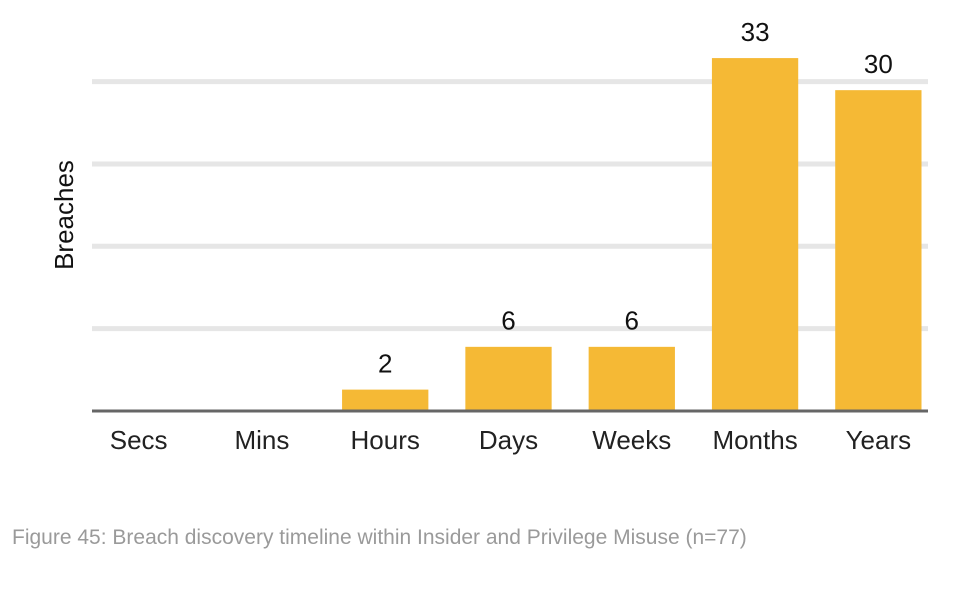 The image size is (975, 611). I want to click on x-tick-label: Days, so click(508, 440).